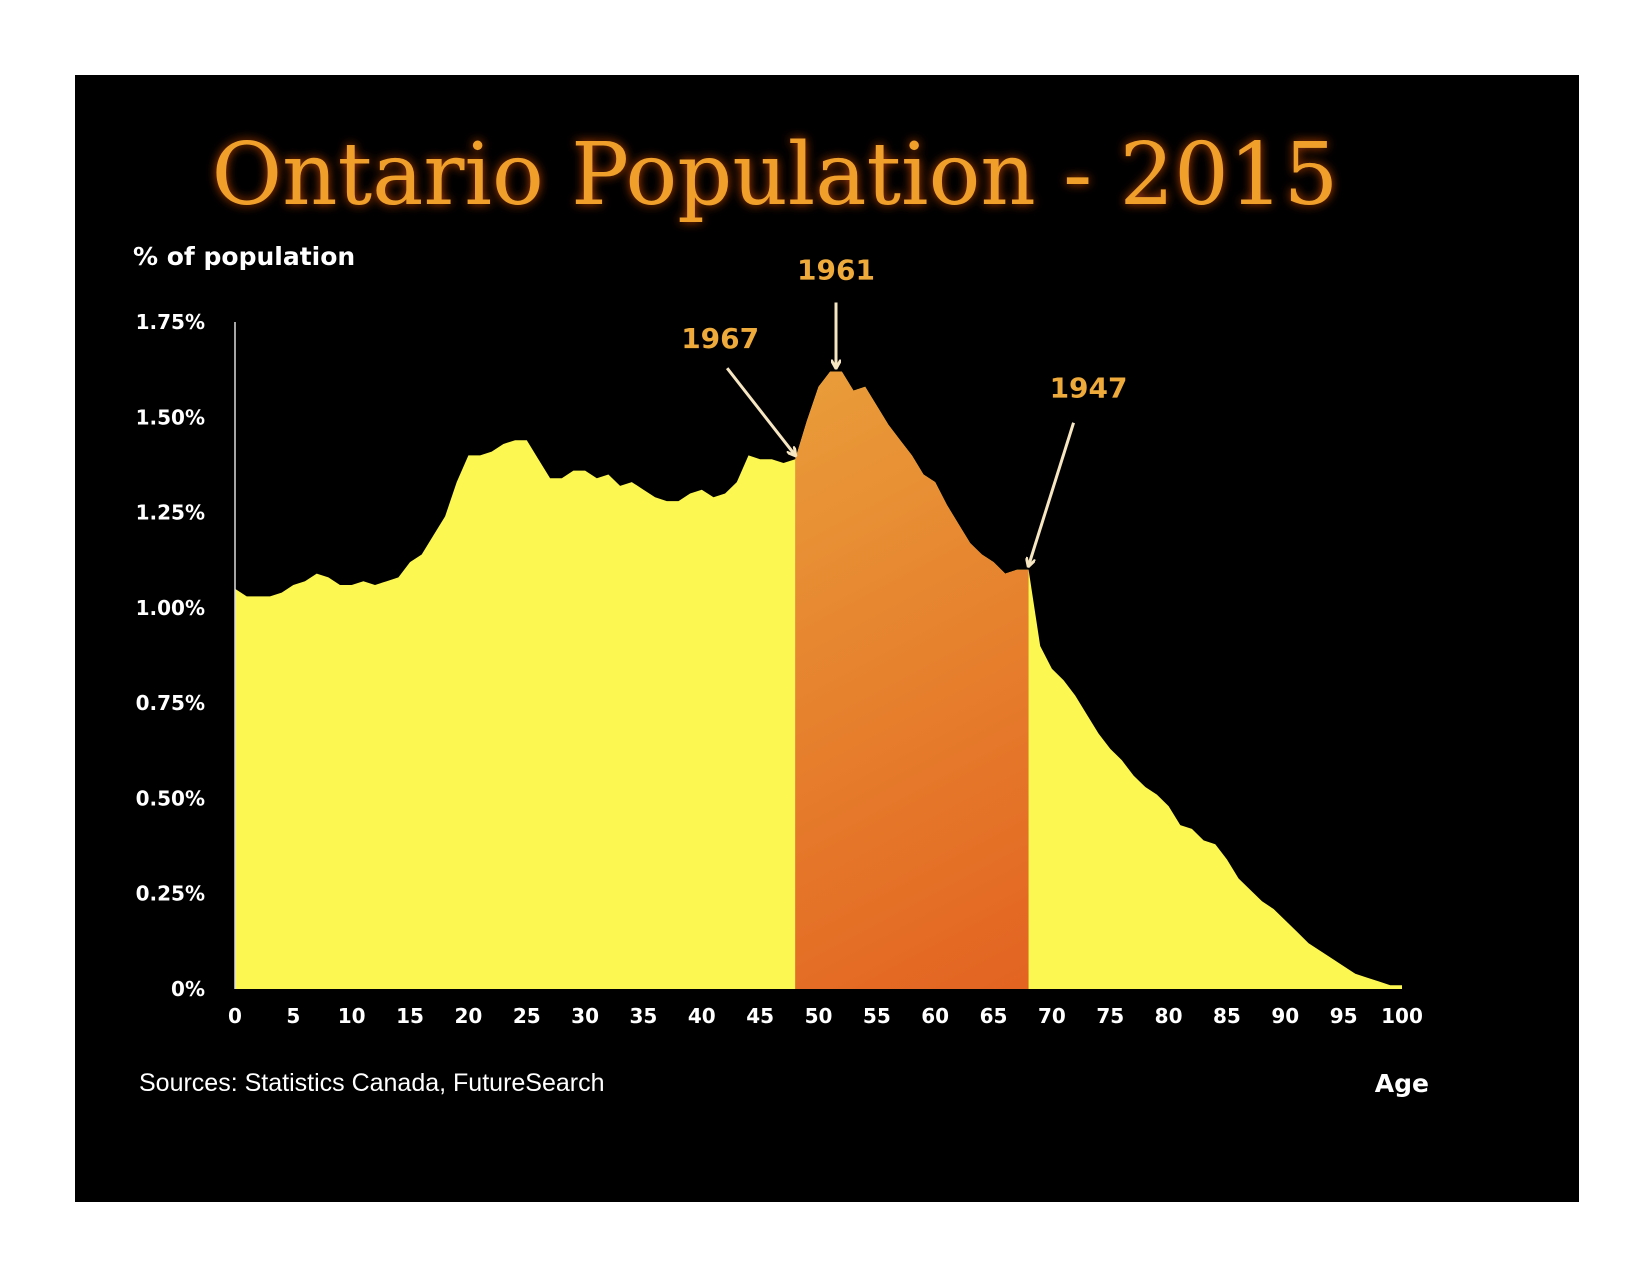  I want to click on x-tick-label: 65, so click(994, 1016).